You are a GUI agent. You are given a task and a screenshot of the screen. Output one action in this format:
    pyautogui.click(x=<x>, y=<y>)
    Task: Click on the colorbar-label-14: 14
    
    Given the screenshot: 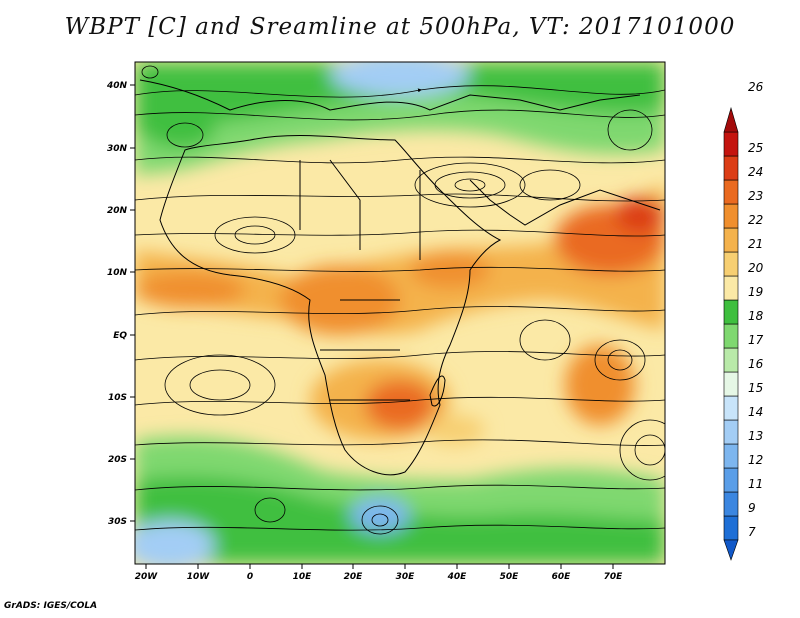 What is the action you would take?
    pyautogui.click(x=755, y=412)
    